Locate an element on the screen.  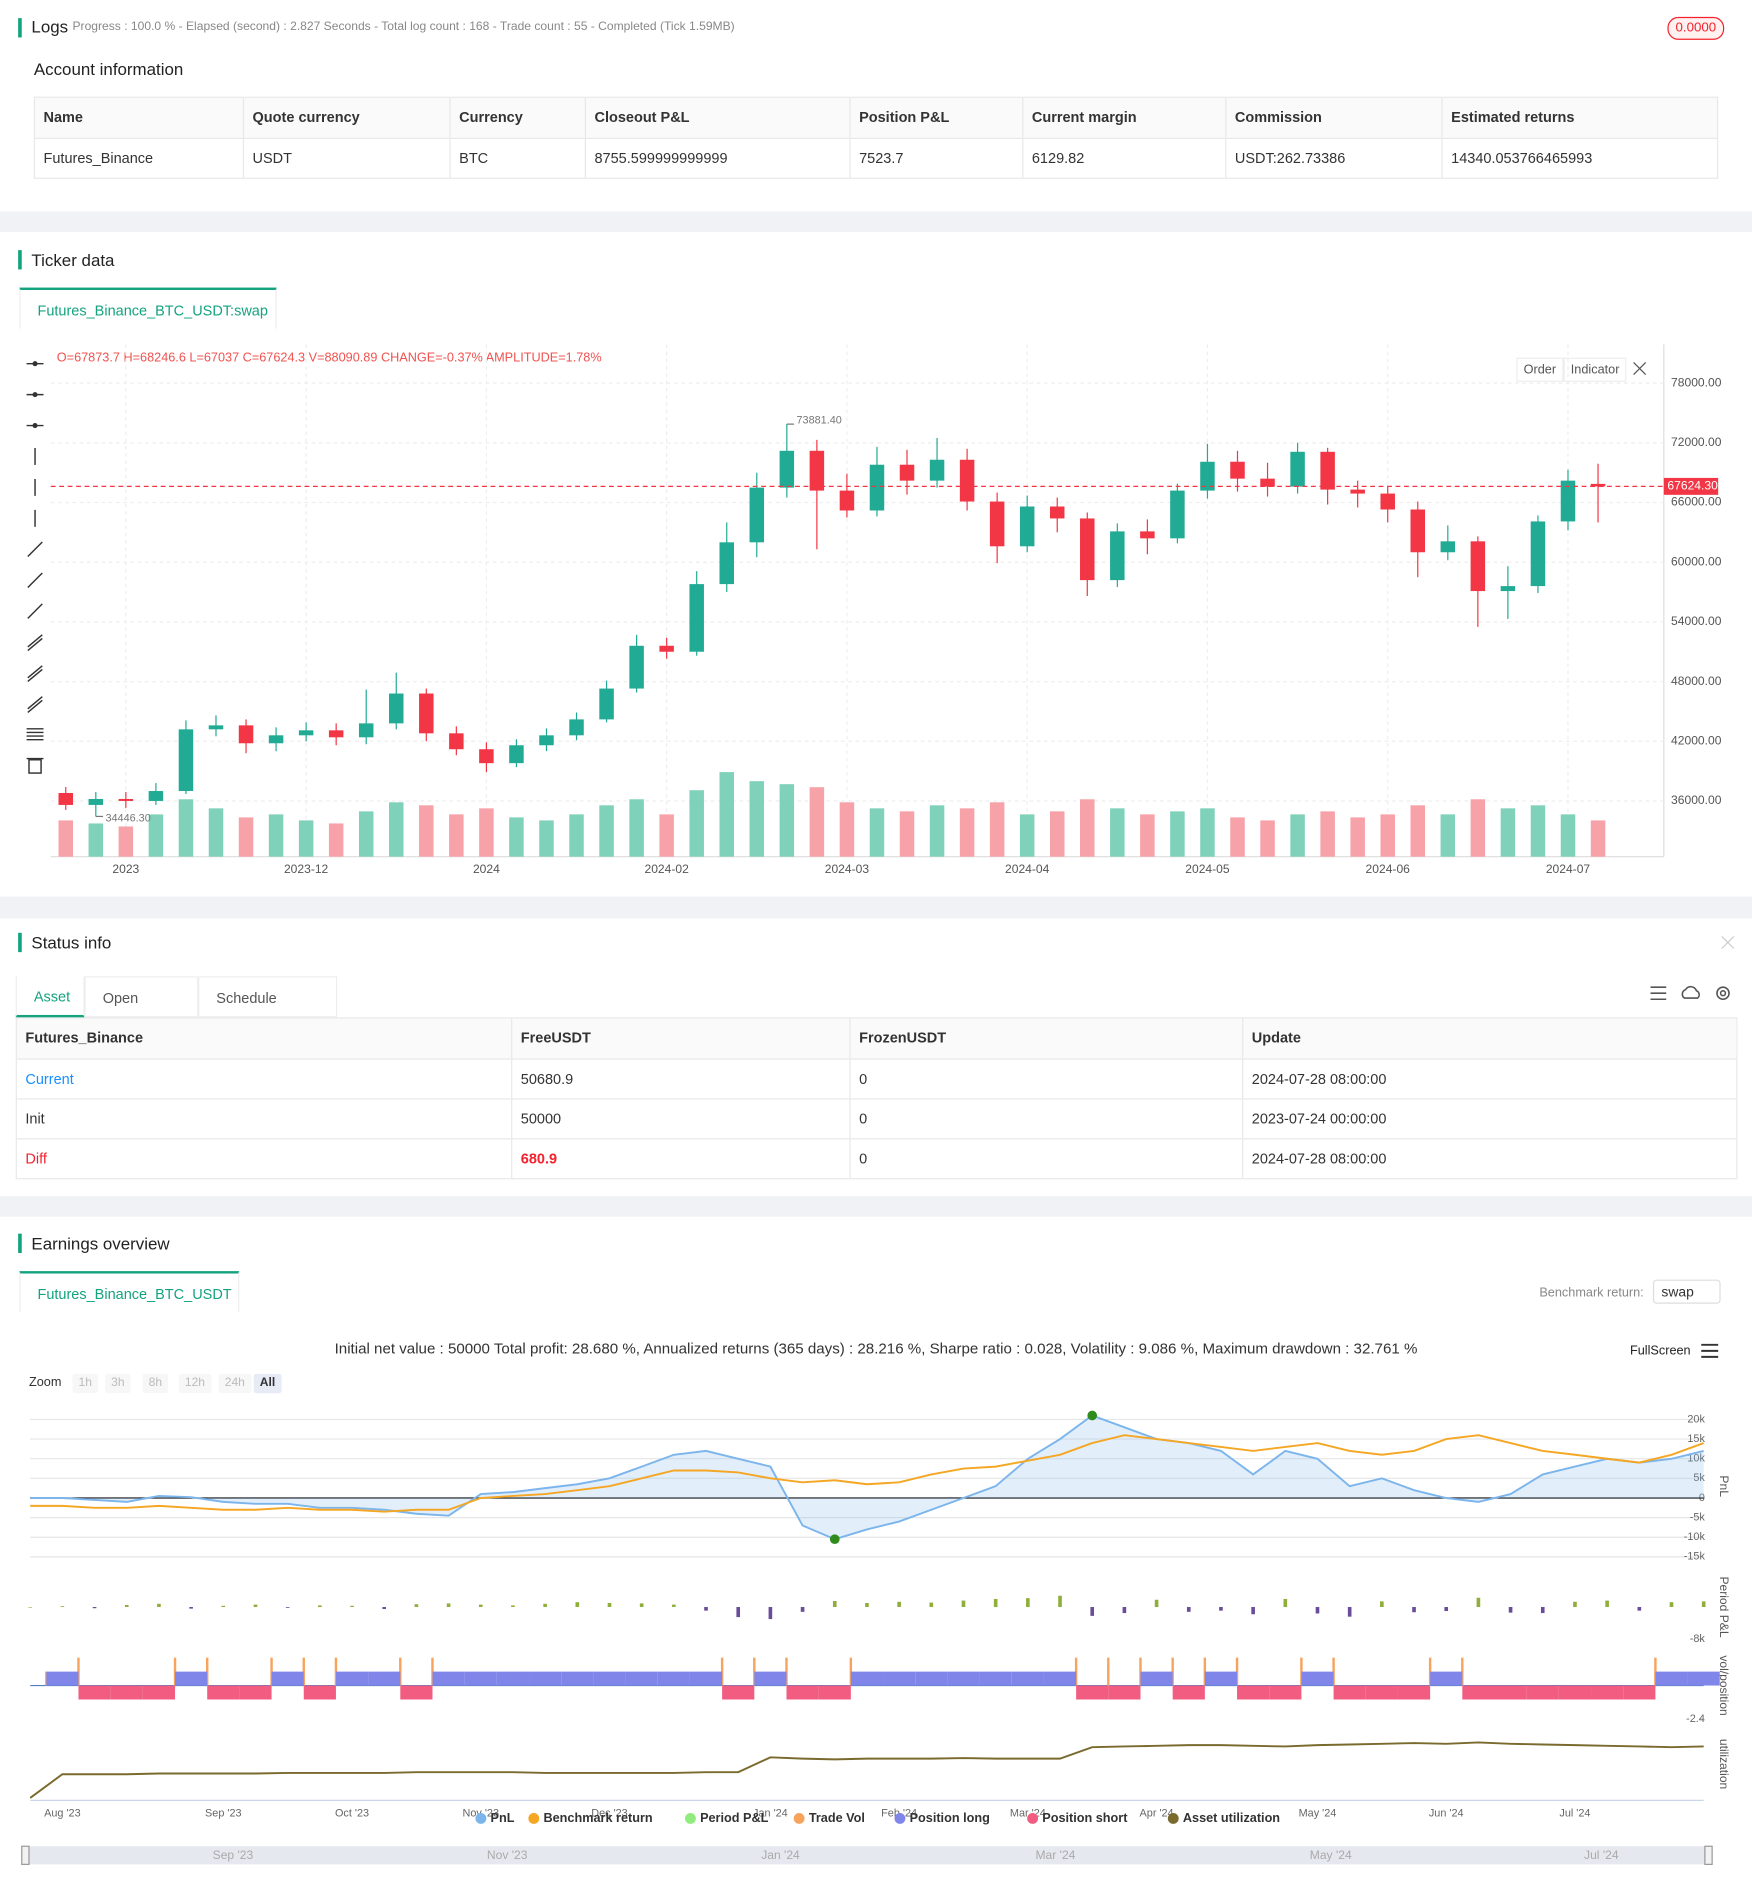
y-tick-label: 72000.00 is located at coordinates (1696, 442).